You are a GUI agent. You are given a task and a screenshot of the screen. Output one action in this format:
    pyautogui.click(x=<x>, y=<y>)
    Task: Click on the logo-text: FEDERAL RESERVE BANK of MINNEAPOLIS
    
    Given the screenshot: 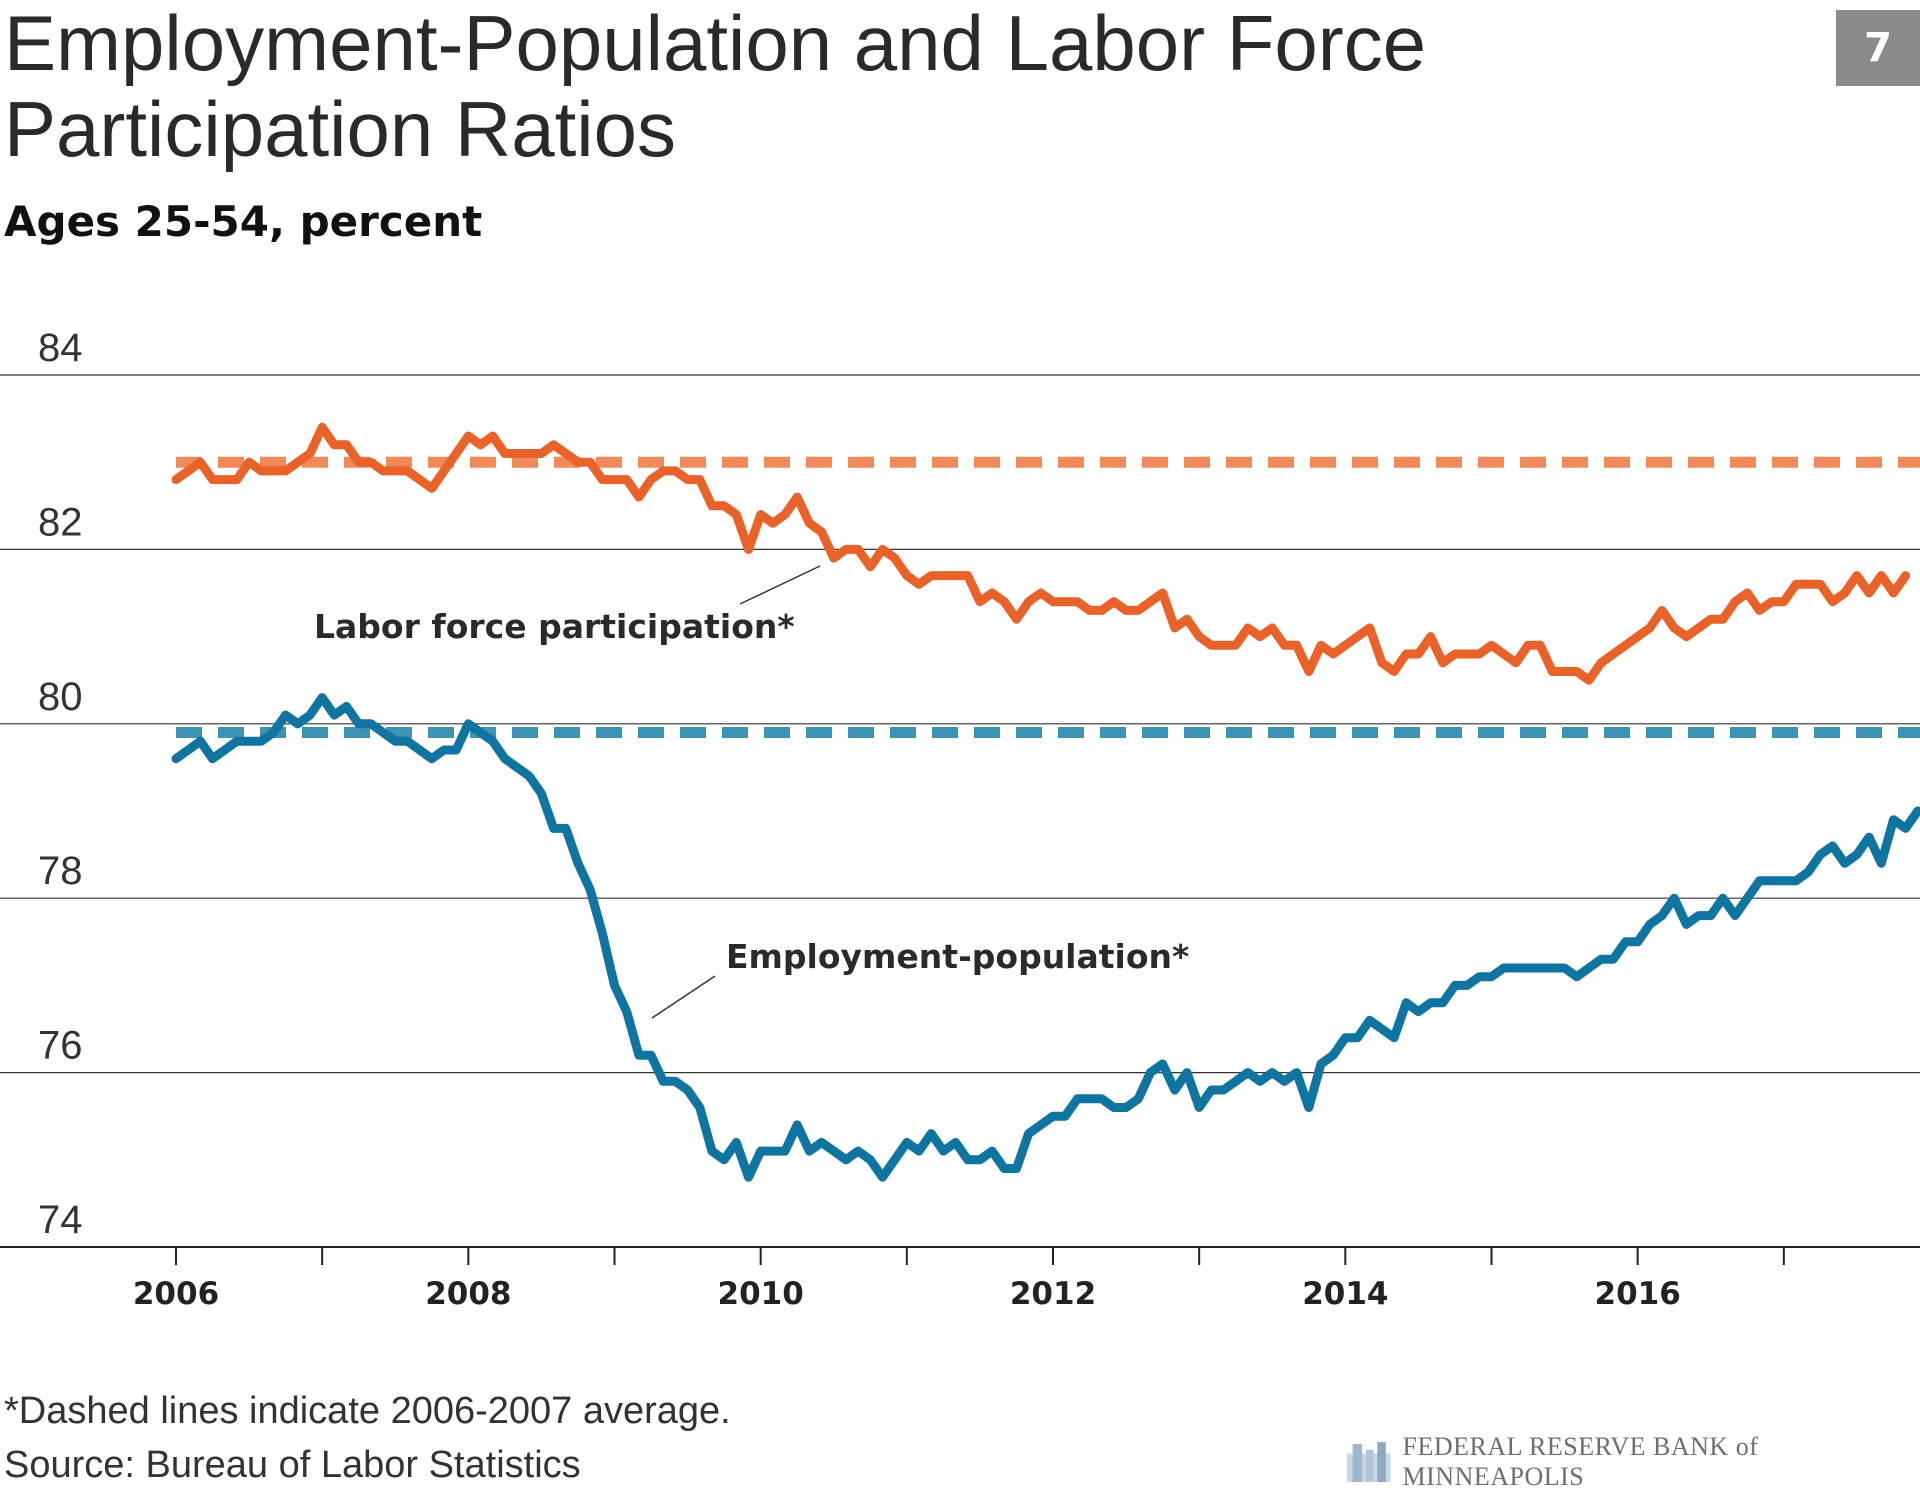 What is the action you would take?
    pyautogui.click(x=1580, y=1461)
    